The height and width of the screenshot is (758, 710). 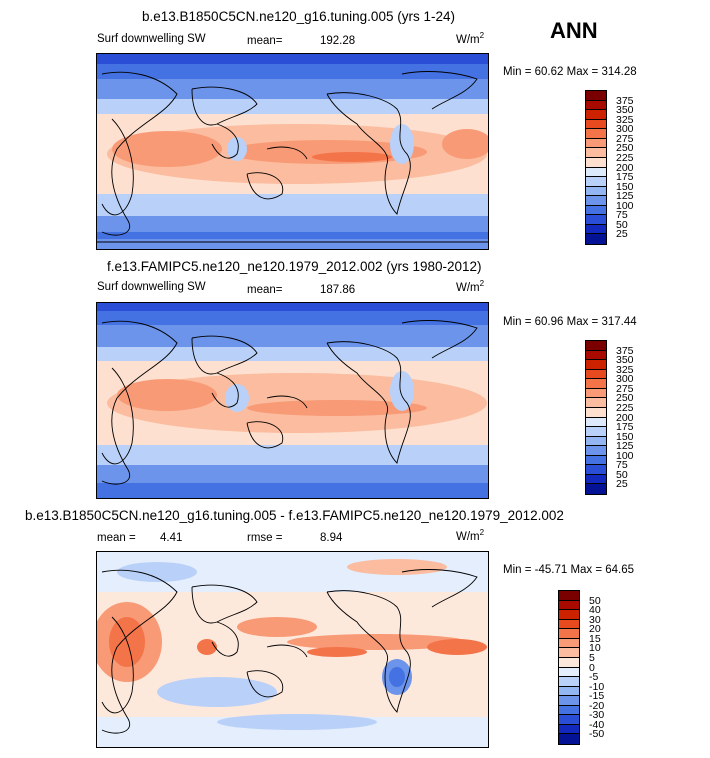 What do you see at coordinates (597, 686) in the screenshot?
I see `colorbar-tick-label: -10` at bounding box center [597, 686].